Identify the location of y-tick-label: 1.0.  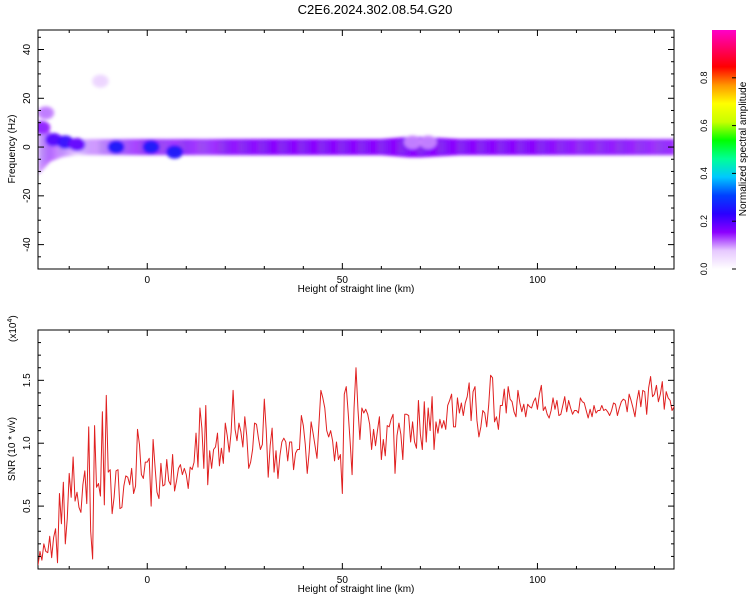
(27, 443).